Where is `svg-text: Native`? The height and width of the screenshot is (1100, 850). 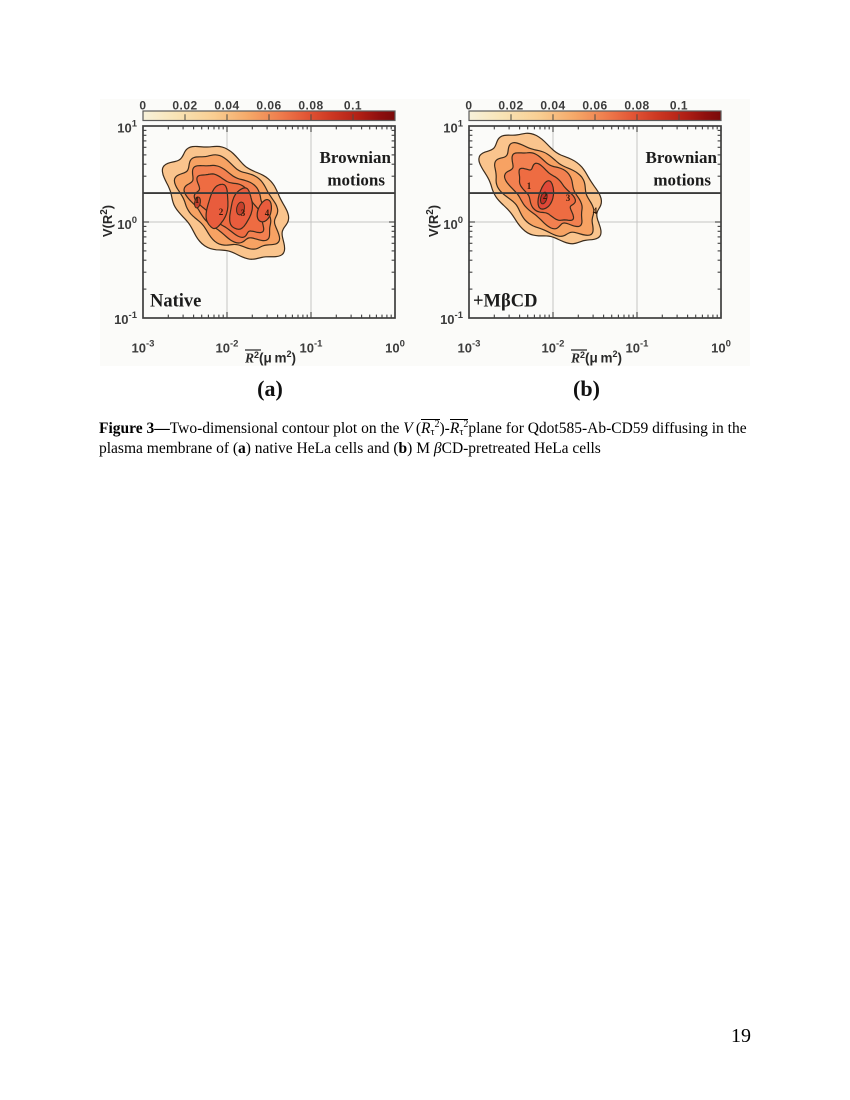 svg-text: Native is located at coordinates (175, 302).